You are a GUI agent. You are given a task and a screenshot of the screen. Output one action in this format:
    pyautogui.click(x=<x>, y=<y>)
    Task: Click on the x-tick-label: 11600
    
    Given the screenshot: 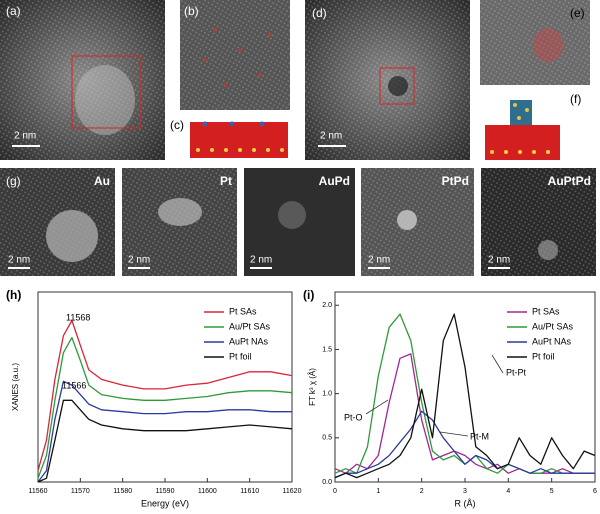 What is the action you would take?
    pyautogui.click(x=207, y=491)
    